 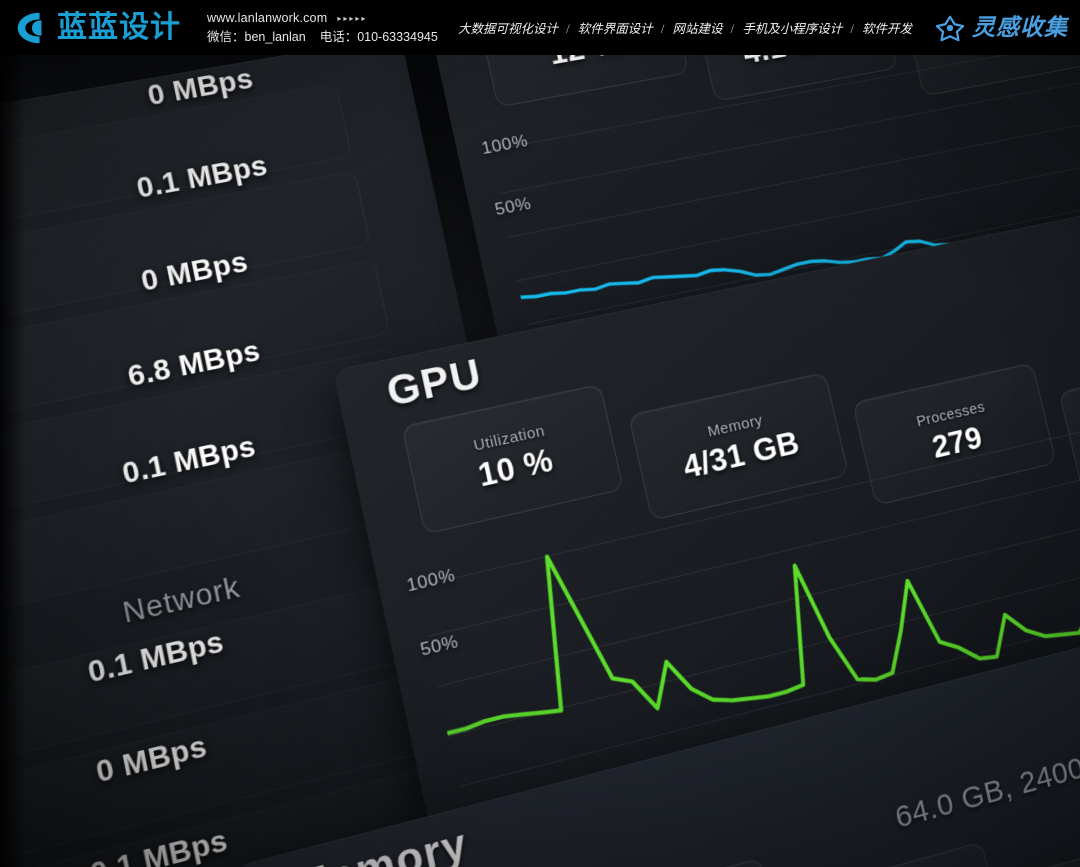 What do you see at coordinates (950, 28) in the screenshot?
I see `inspiration-star-icon` at bounding box center [950, 28].